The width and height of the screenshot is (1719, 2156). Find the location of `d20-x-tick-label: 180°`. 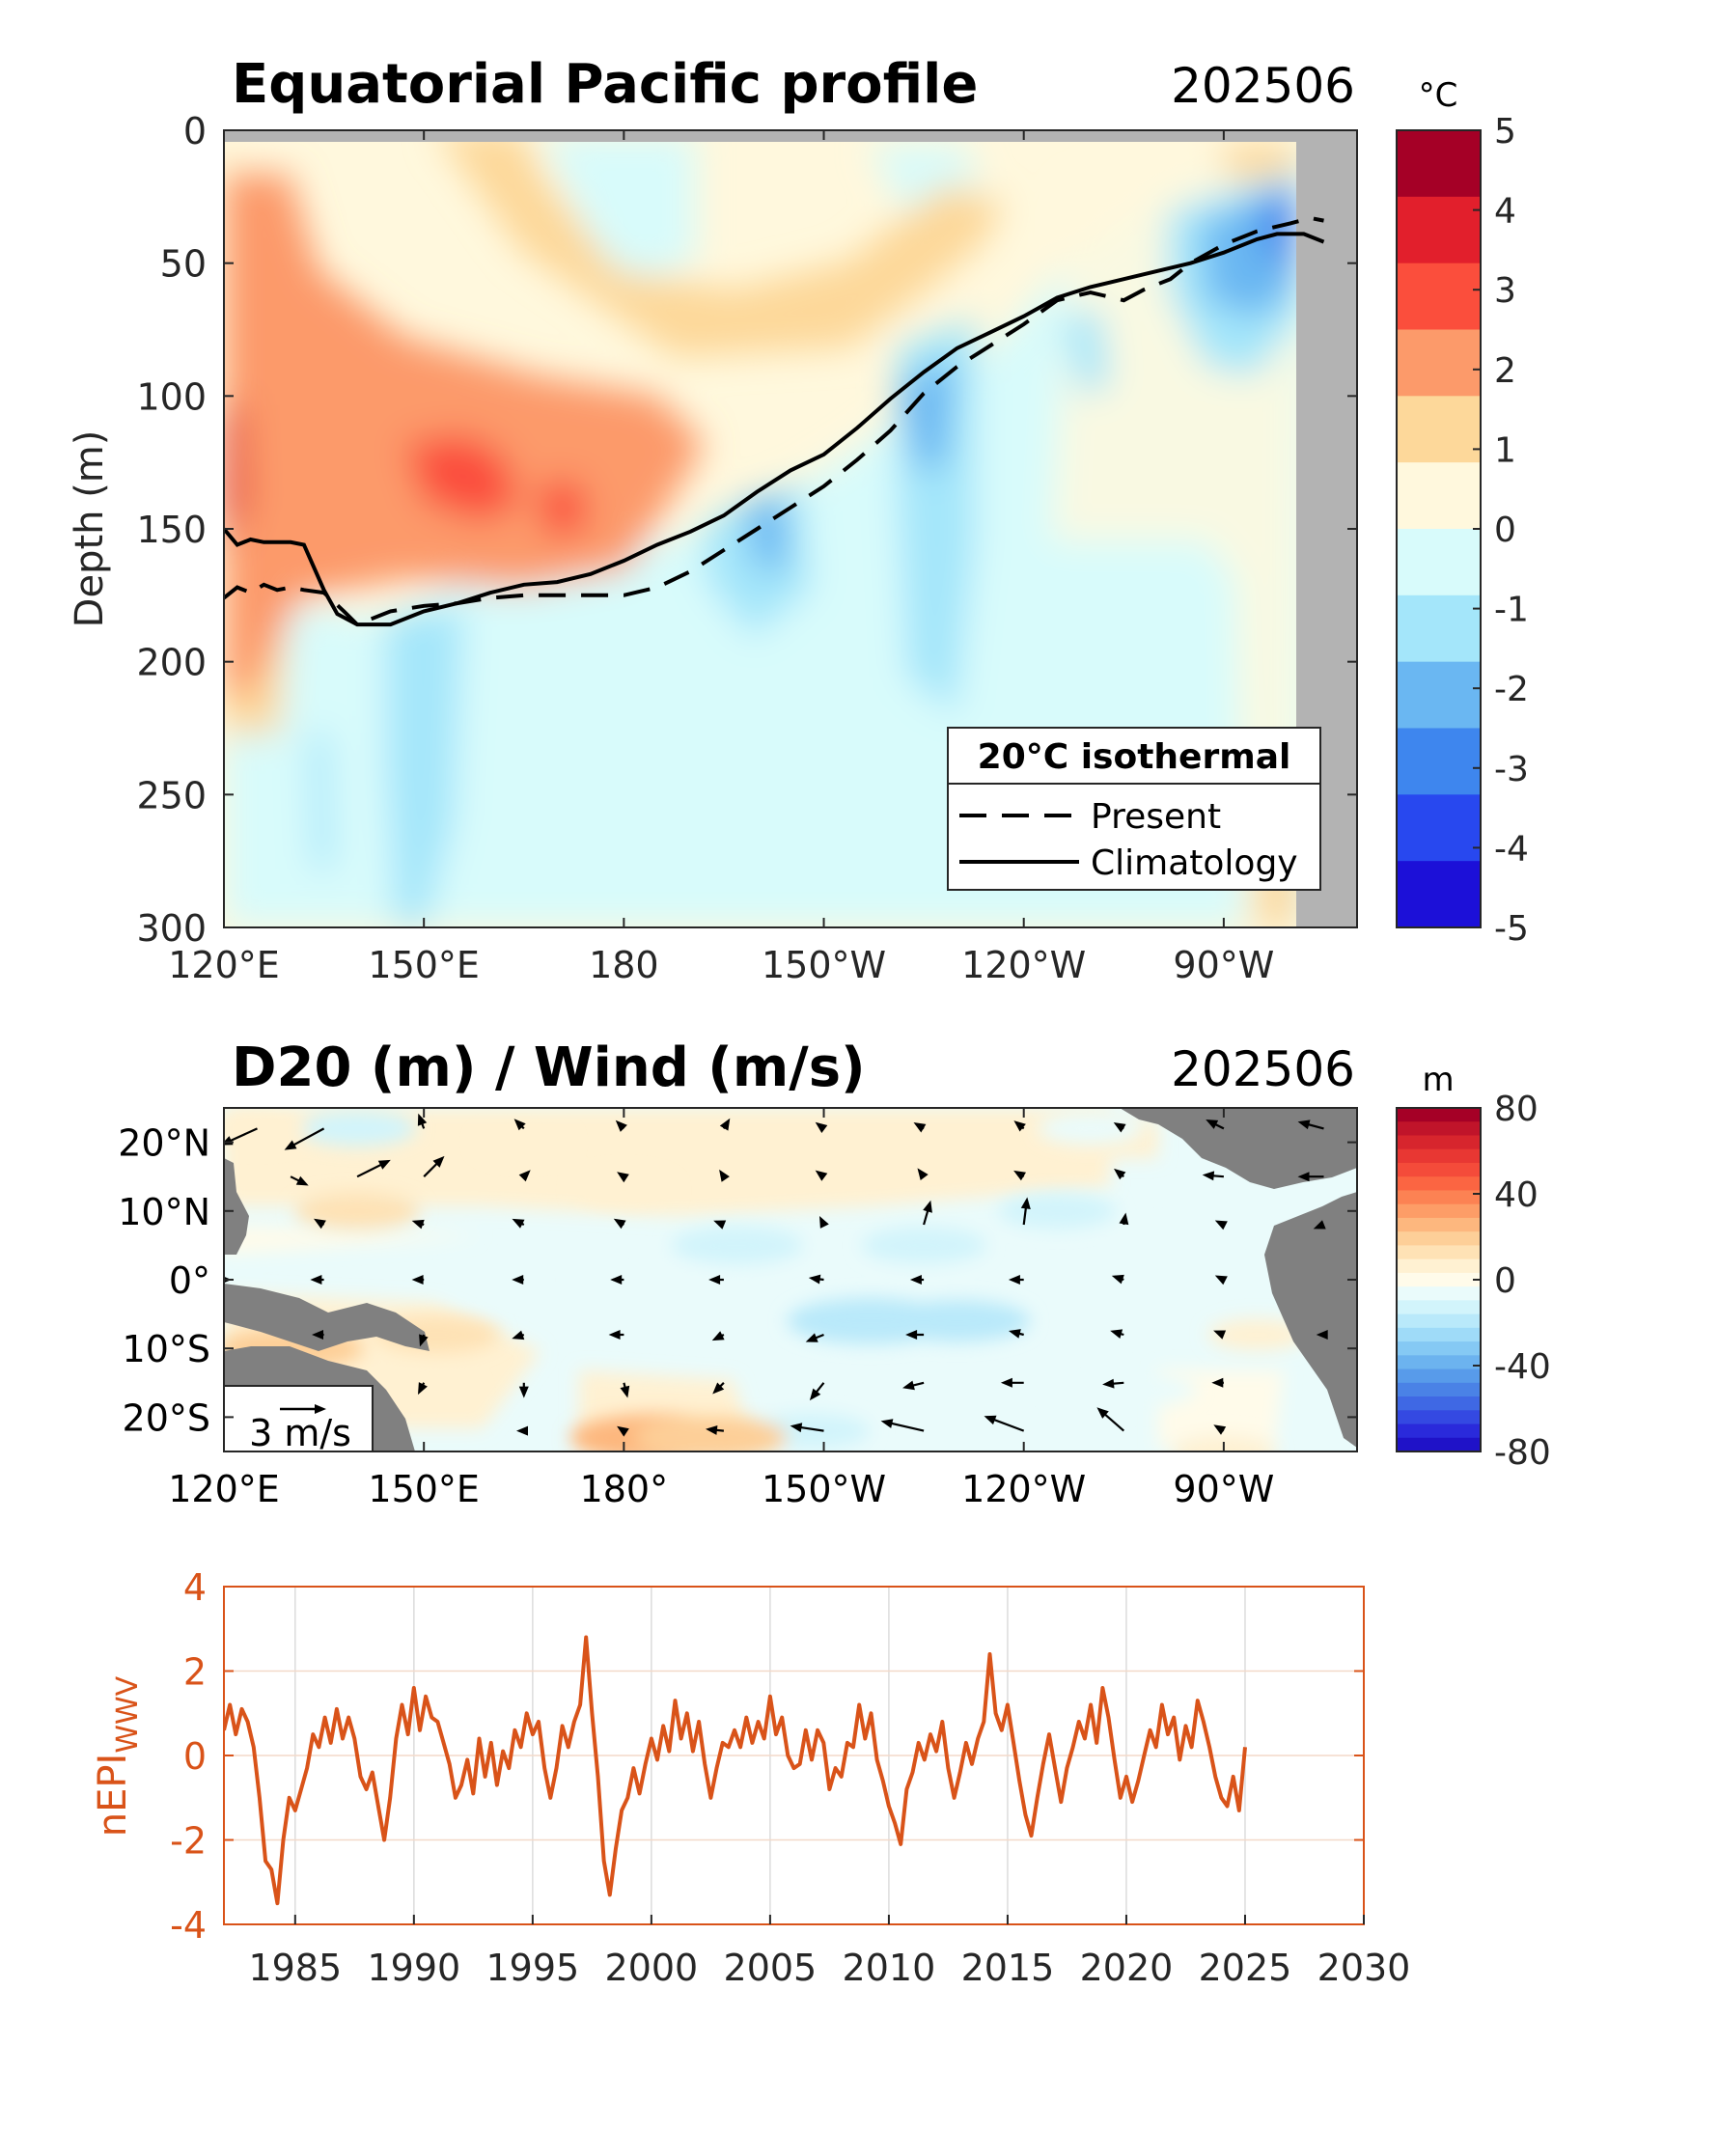

d20-x-tick-label: 180° is located at coordinates (624, 1489).